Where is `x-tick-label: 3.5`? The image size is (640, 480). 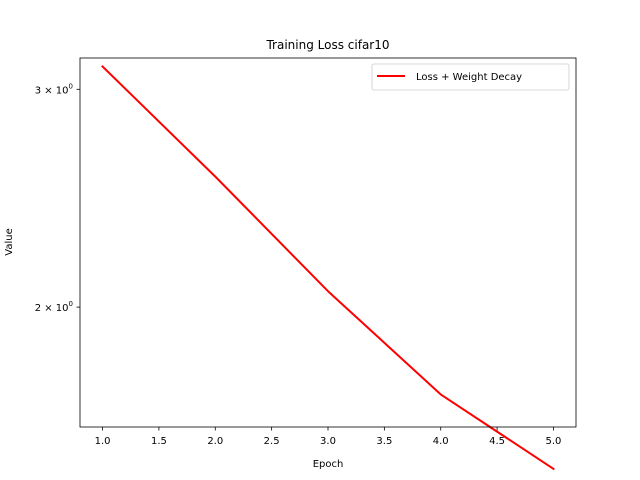 x-tick-label: 3.5 is located at coordinates (384, 441).